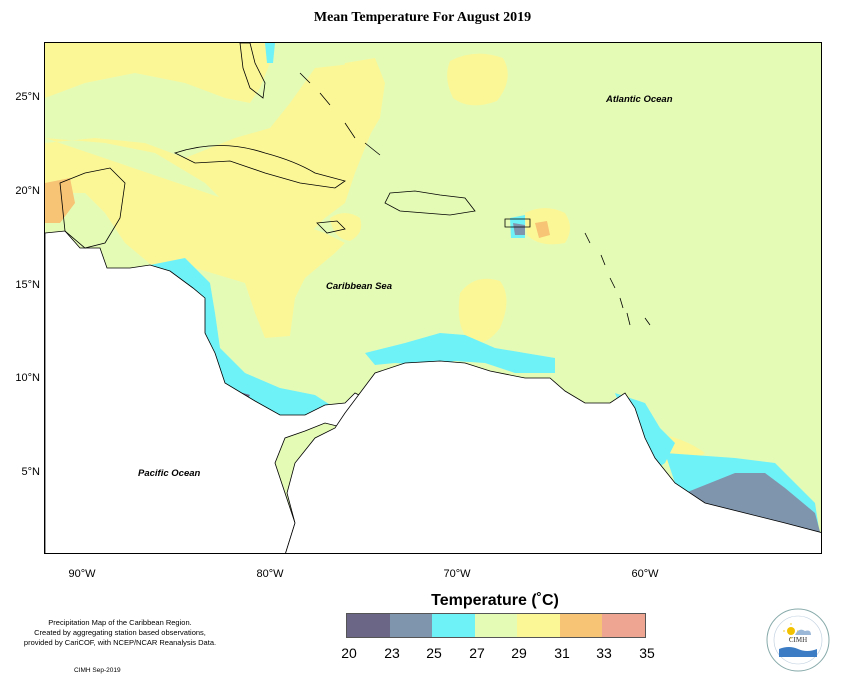 The width and height of the screenshot is (845, 684). What do you see at coordinates (562, 653) in the screenshot?
I see `legend-tick-31: 31` at bounding box center [562, 653].